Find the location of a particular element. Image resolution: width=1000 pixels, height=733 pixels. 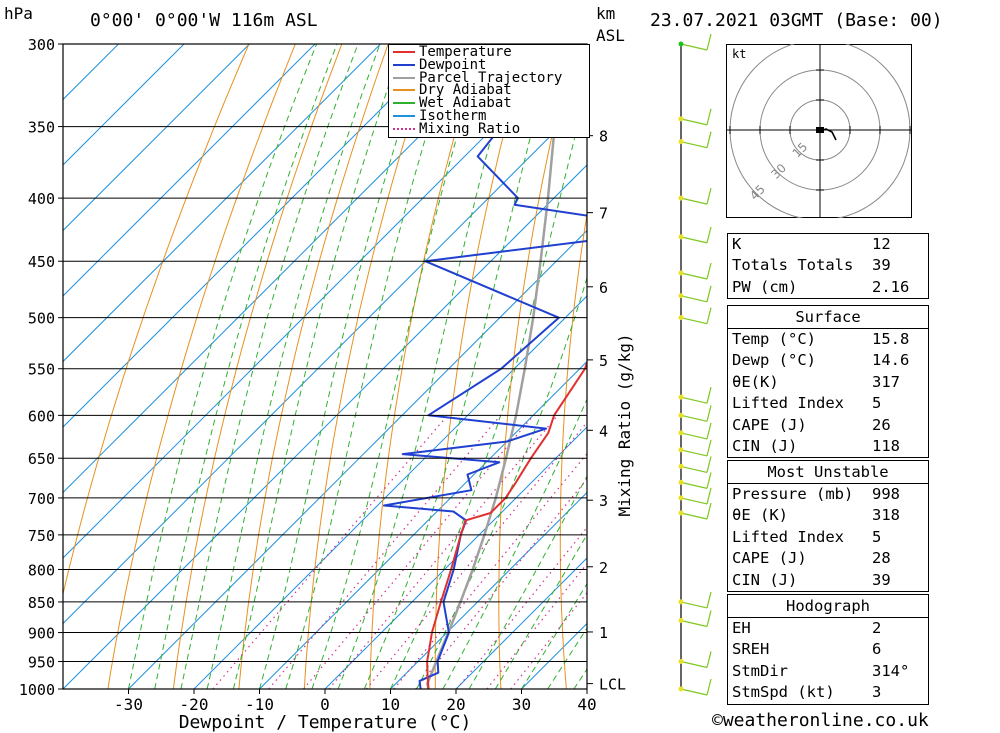

index-row: Lifted Index 5 is located at coordinates (828, 537).